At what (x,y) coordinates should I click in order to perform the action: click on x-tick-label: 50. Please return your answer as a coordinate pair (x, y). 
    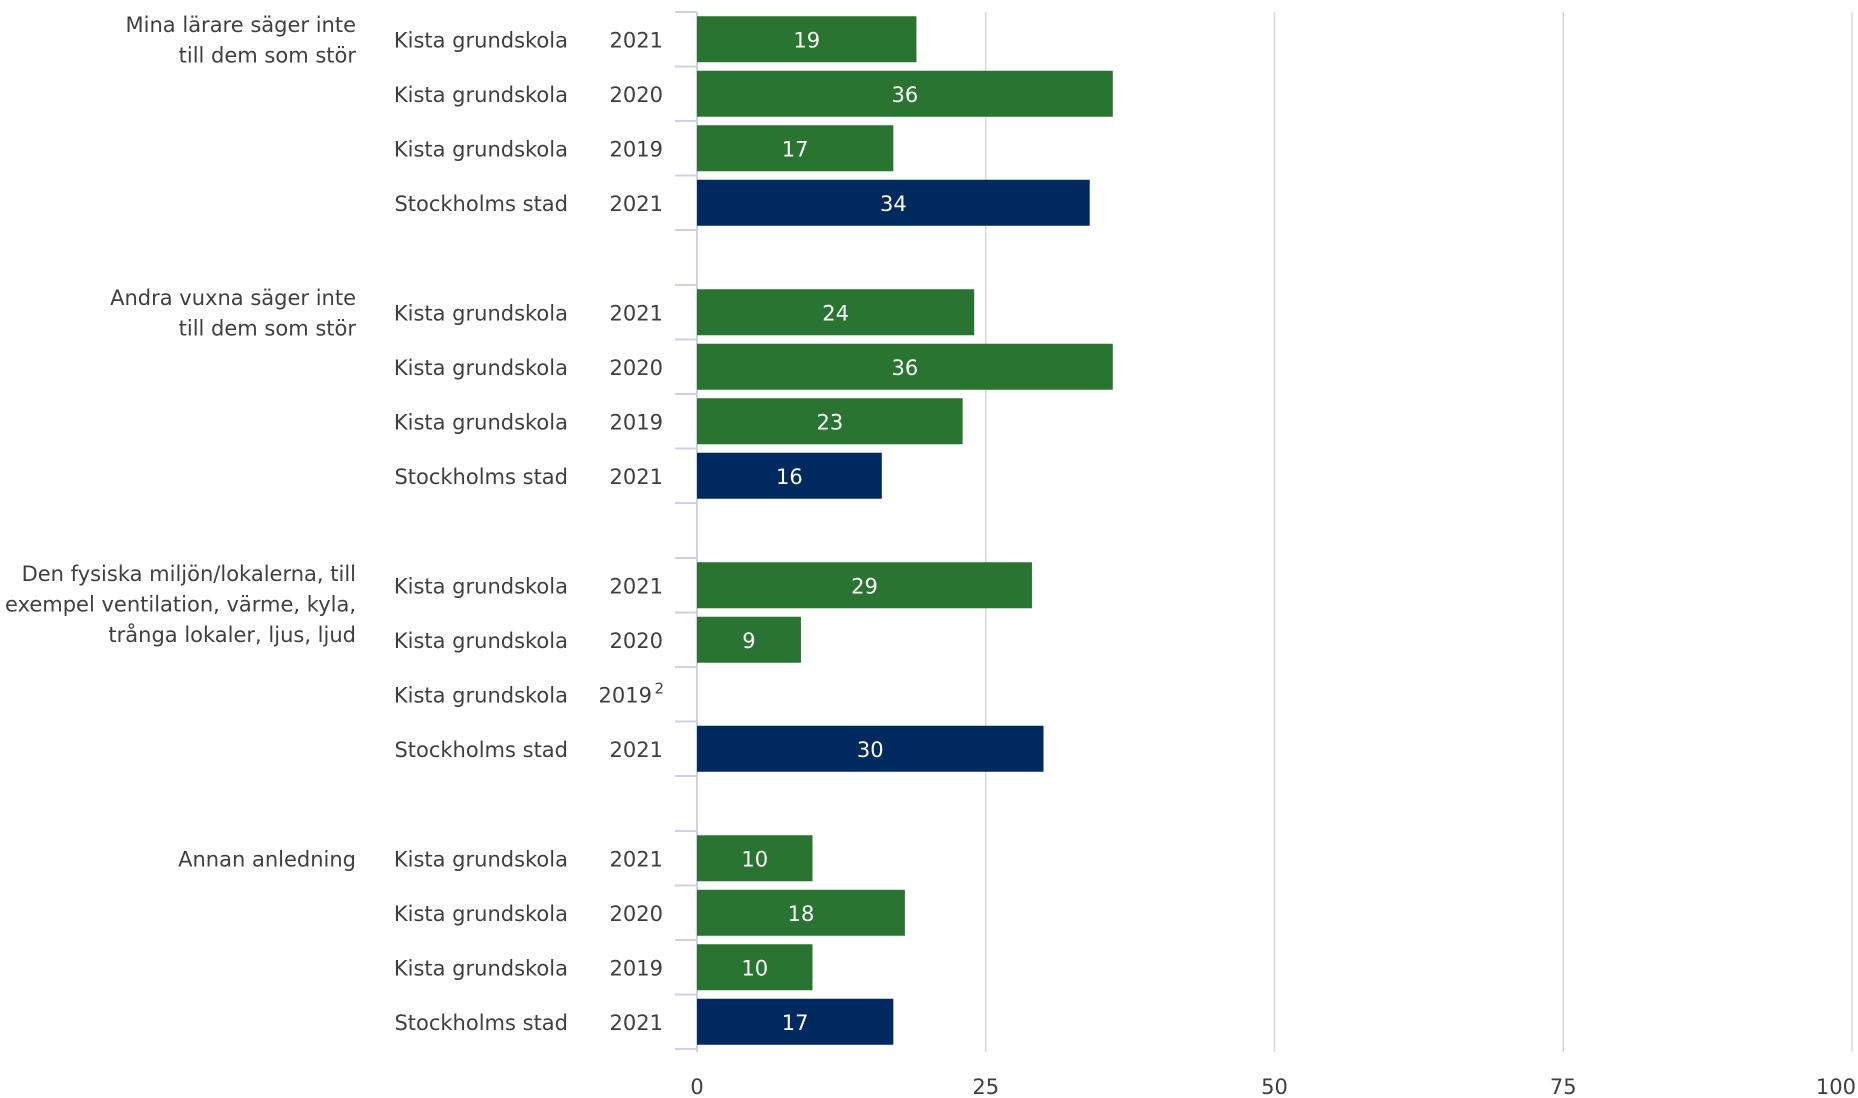
    Looking at the image, I should click on (1274, 1086).